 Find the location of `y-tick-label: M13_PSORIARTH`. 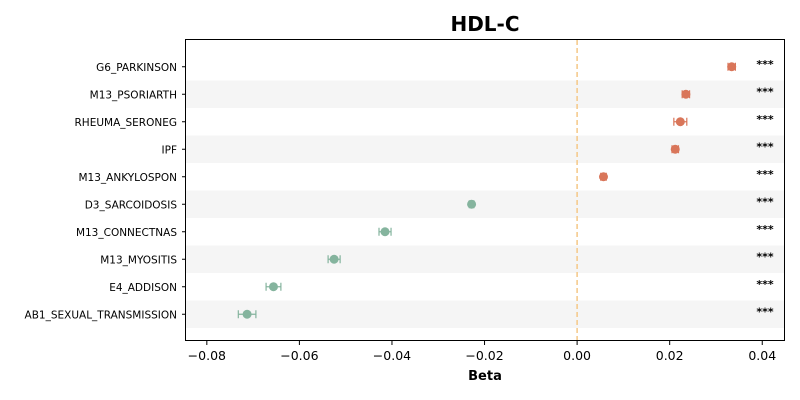

y-tick-label: M13_PSORIARTH is located at coordinates (133, 95).